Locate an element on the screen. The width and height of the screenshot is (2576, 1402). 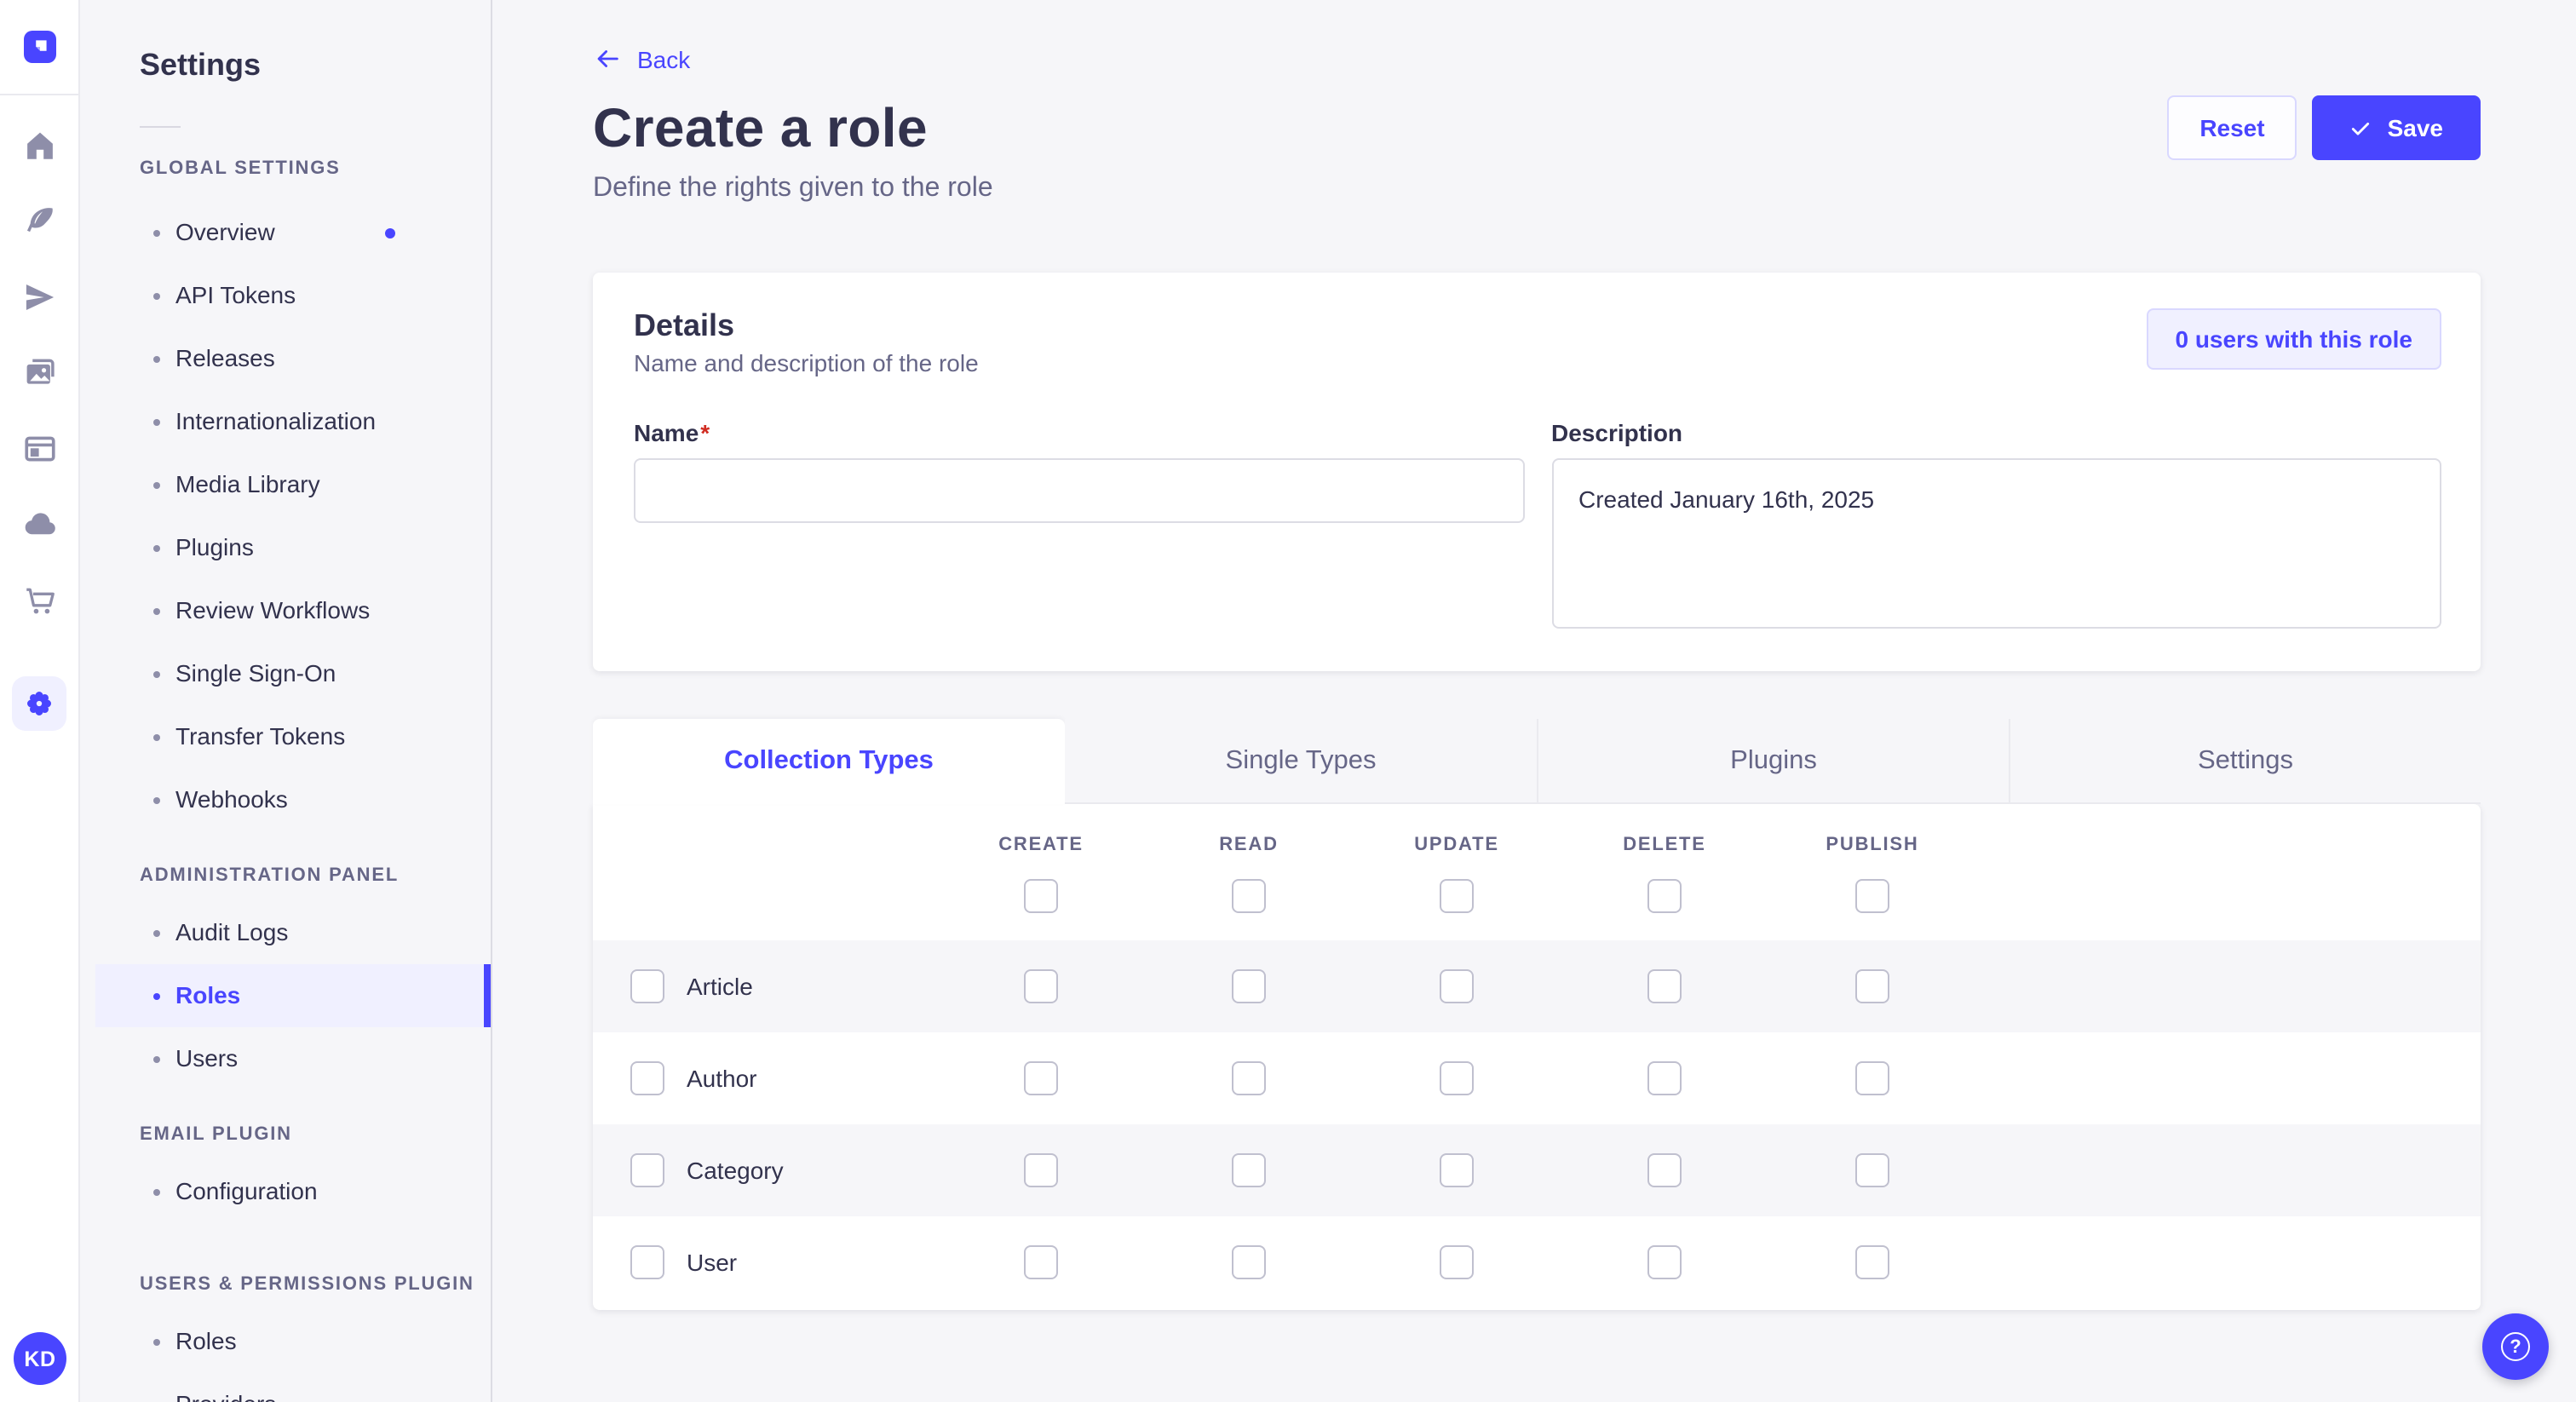
checkbox-user-read is located at coordinates (1249, 1262).